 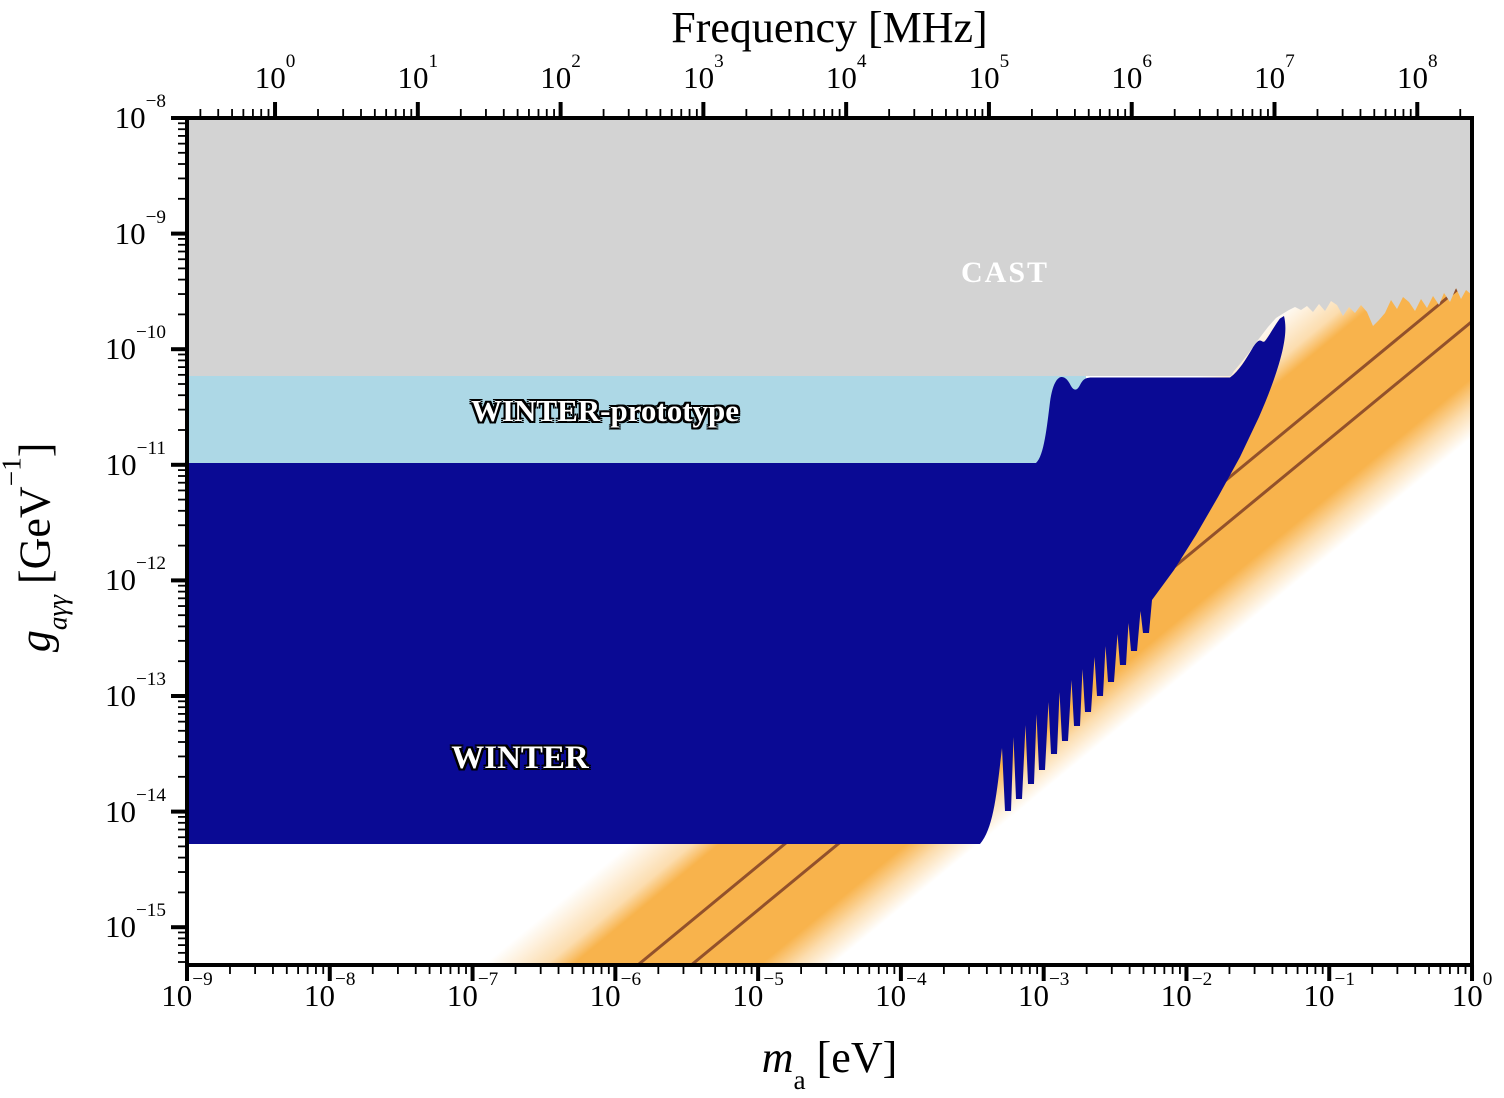 What do you see at coordinates (135, 691) in the screenshot?
I see `y-tick-label: 10−13` at bounding box center [135, 691].